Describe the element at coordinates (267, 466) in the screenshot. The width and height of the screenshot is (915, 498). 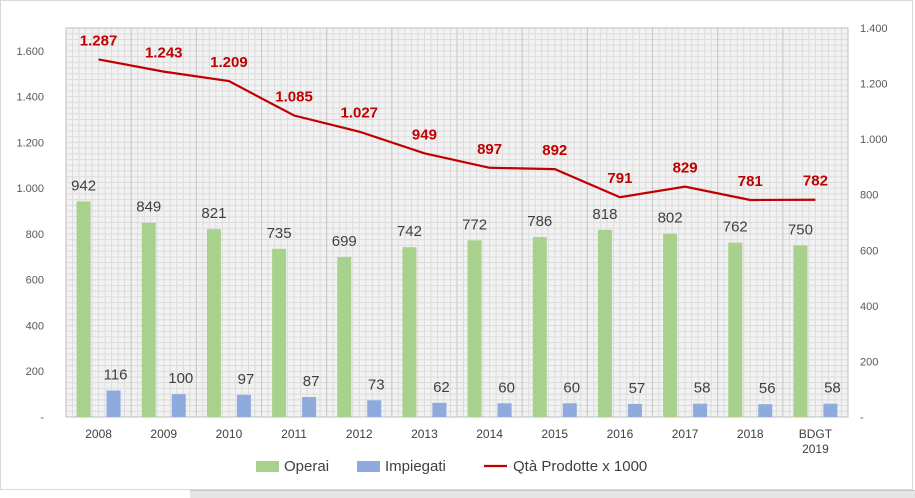
I see `legend-swatch-operai` at that location.